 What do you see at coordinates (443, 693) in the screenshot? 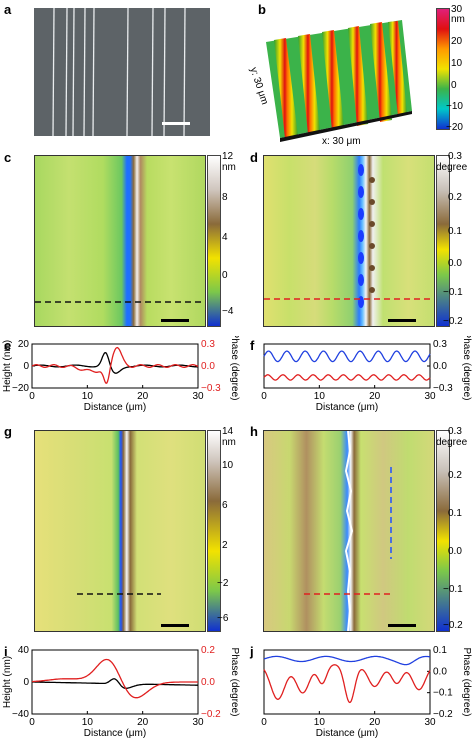
I see `j-y2tick-label: −0.1` at bounding box center [443, 693].